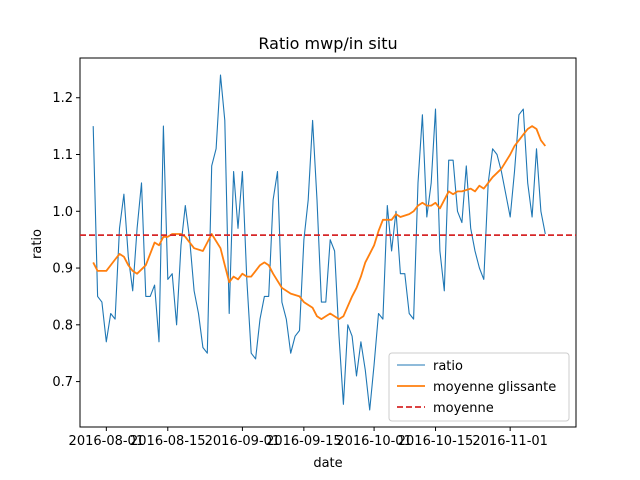 This screenshot has width=640, height=480. I want to click on y-tick-label: 0.9, so click(62, 269).